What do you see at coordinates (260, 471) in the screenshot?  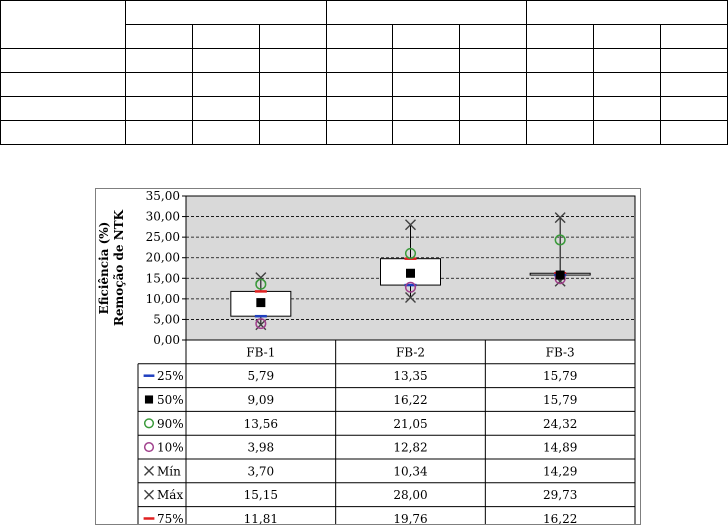 I see `data-value-label: 3,70` at bounding box center [260, 471].